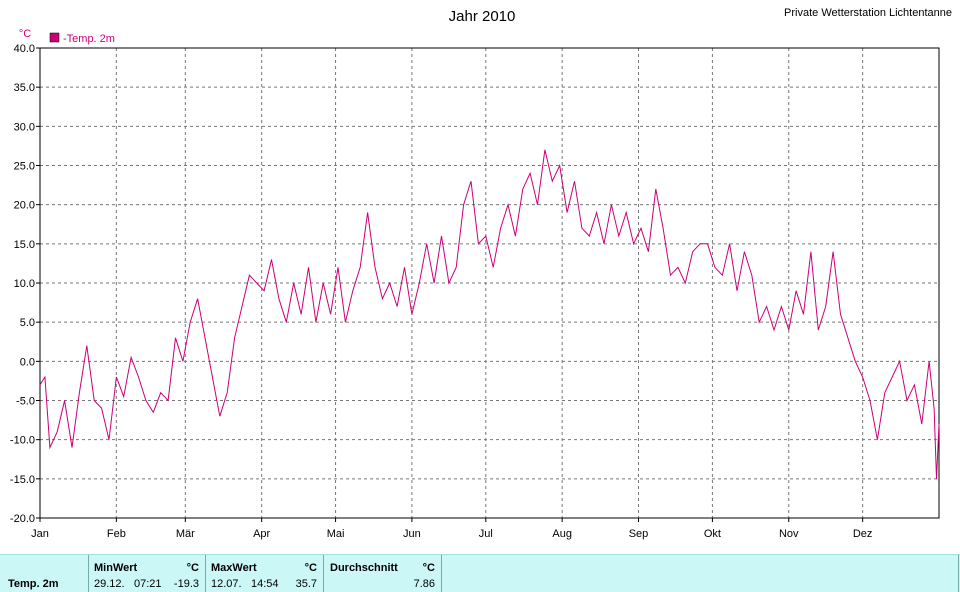  Describe the element at coordinates (89, 39) in the screenshot. I see `legend-label: -Temp. 2m` at that location.